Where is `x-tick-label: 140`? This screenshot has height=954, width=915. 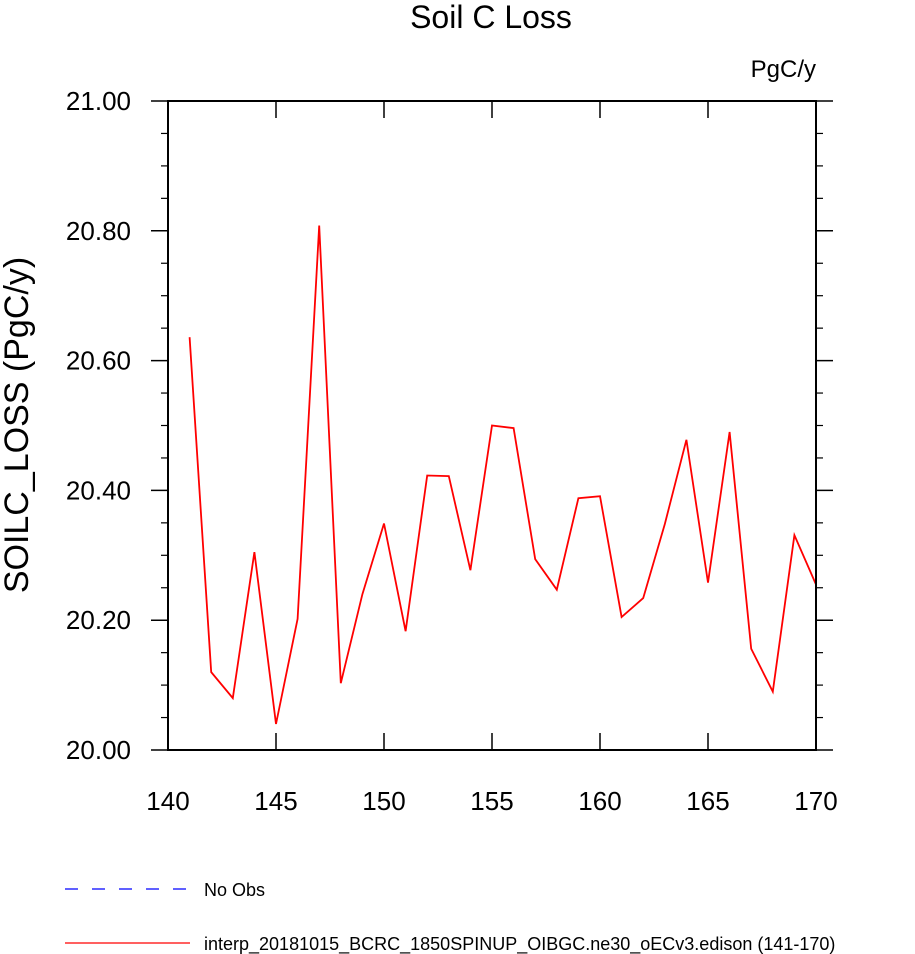 x-tick-label: 140 is located at coordinates (167, 801).